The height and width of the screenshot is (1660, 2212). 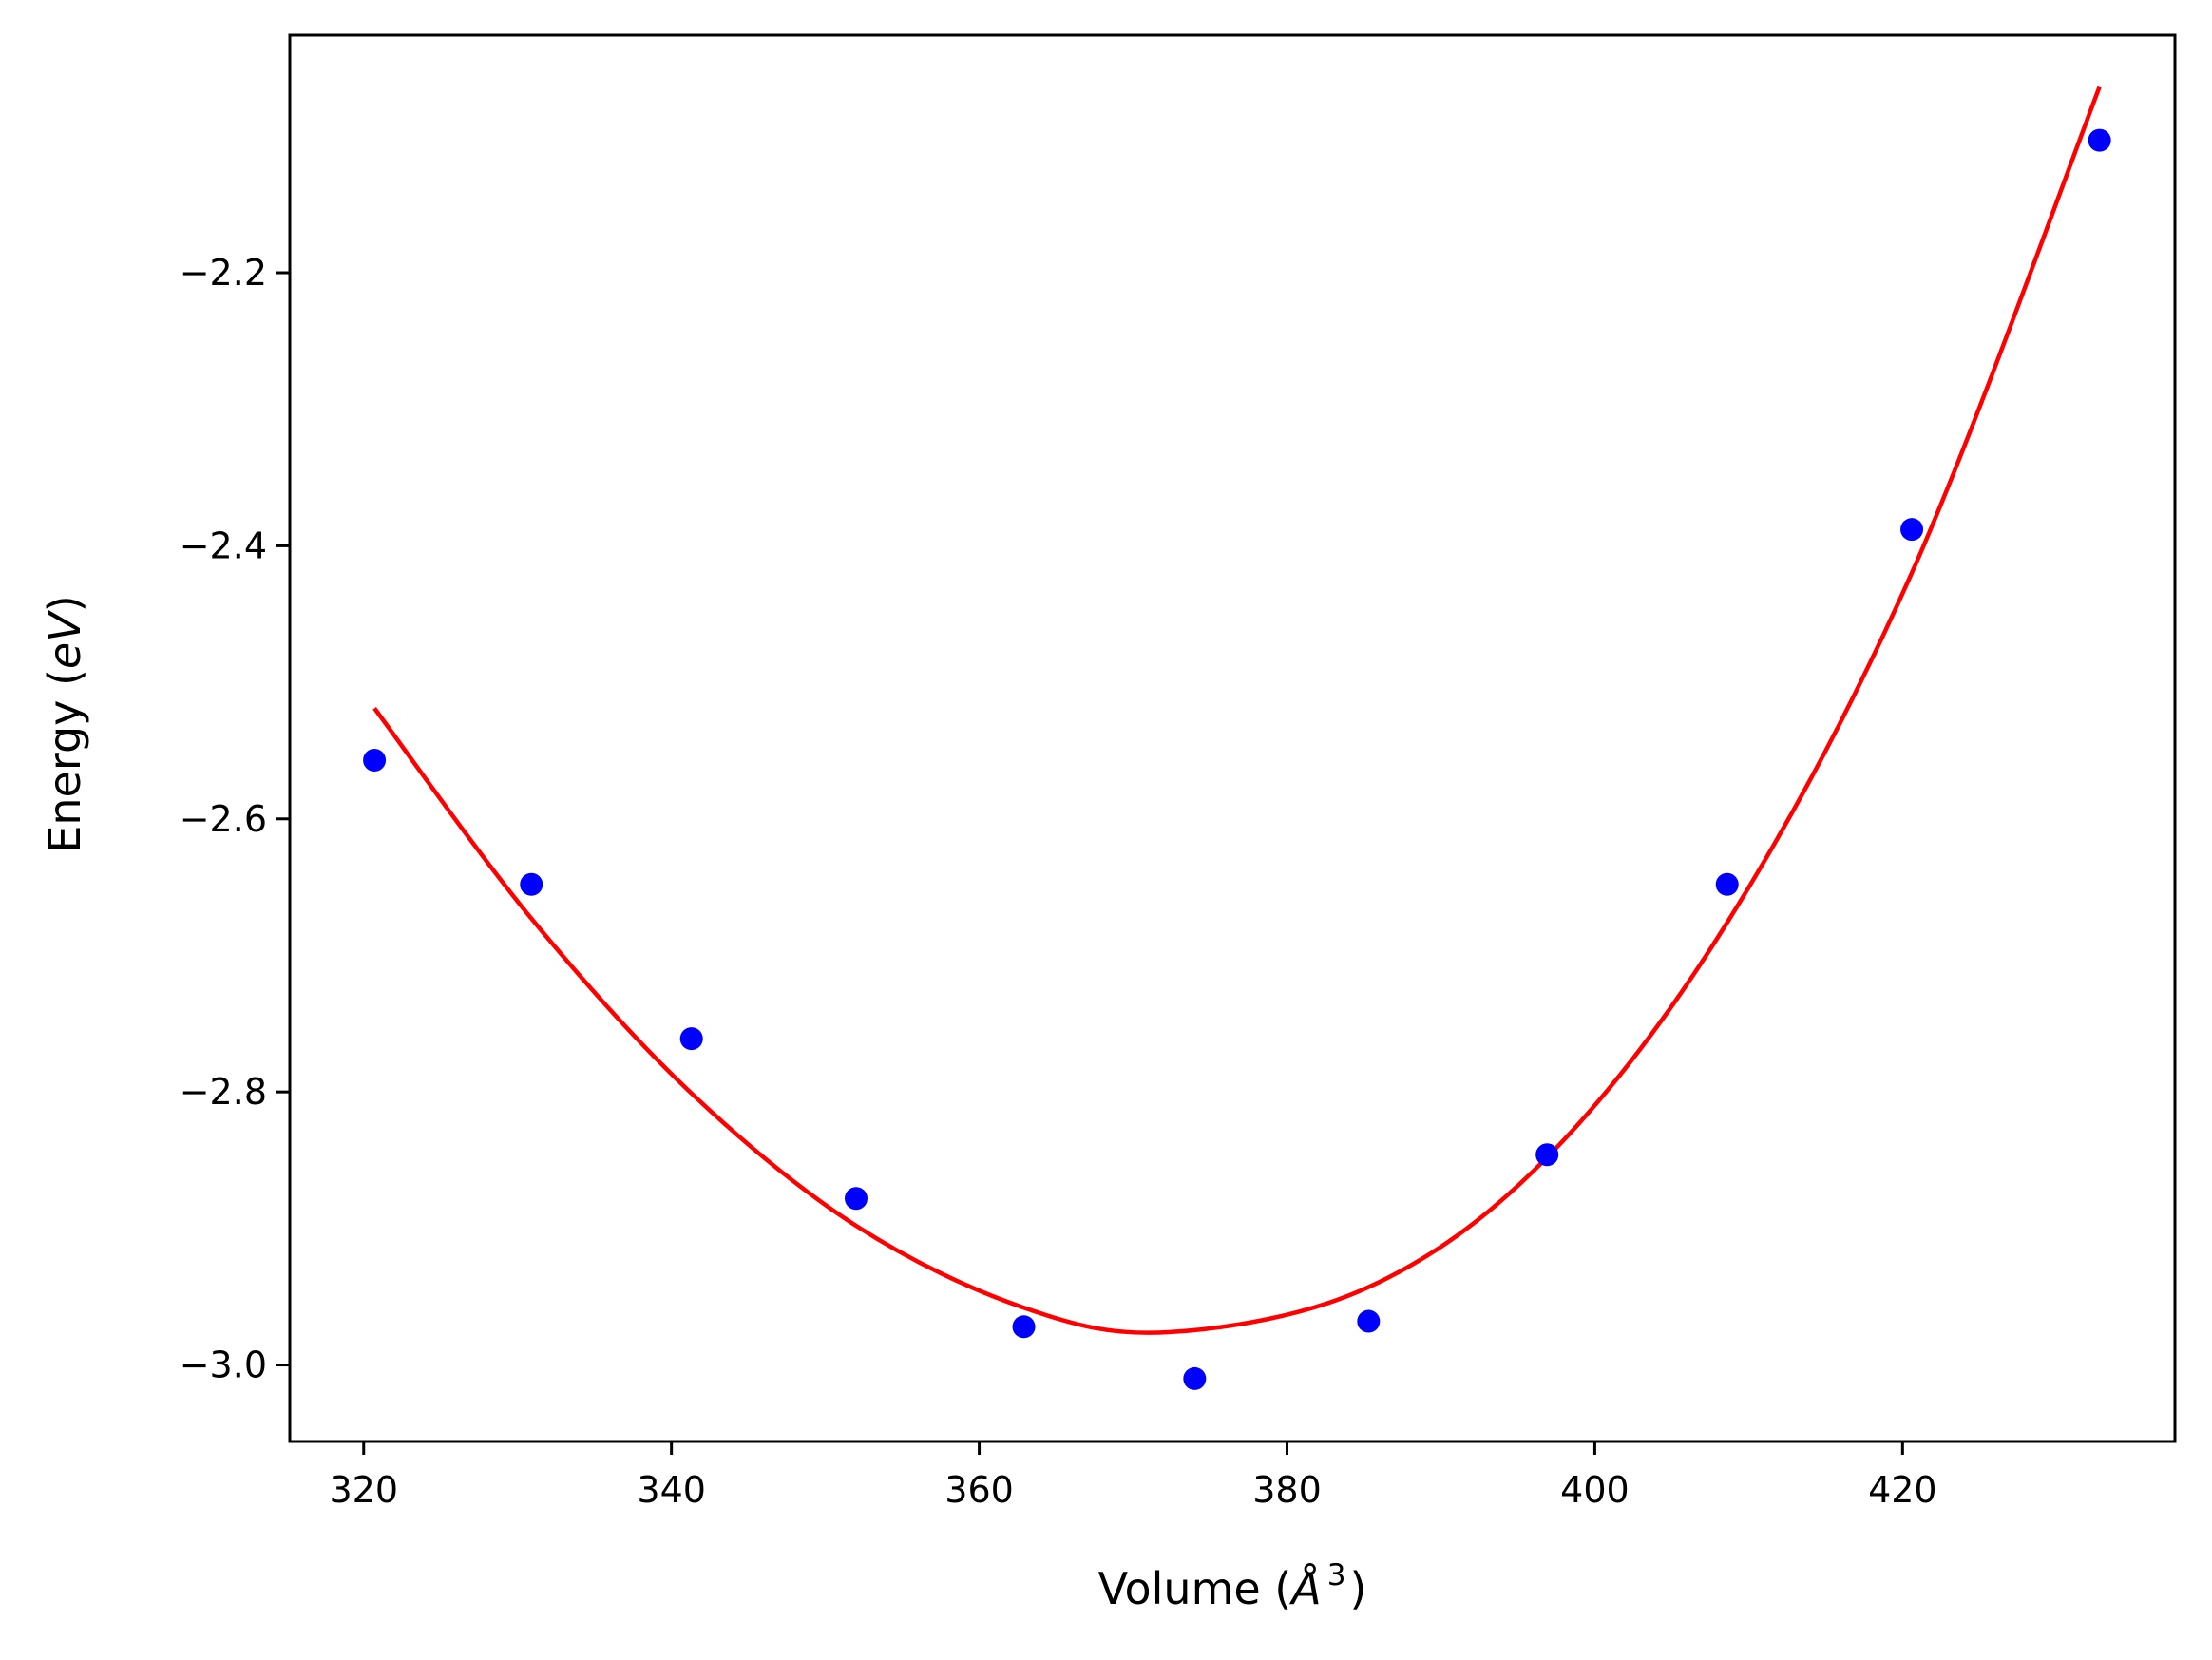 What do you see at coordinates (64, 603) in the screenshot?
I see `y-axis-label-close: )` at bounding box center [64, 603].